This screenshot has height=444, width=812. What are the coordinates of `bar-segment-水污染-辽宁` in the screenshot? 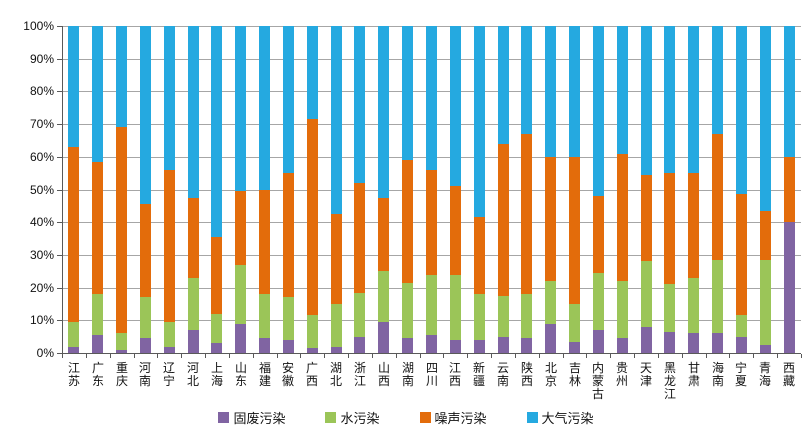 It's located at (169, 334).